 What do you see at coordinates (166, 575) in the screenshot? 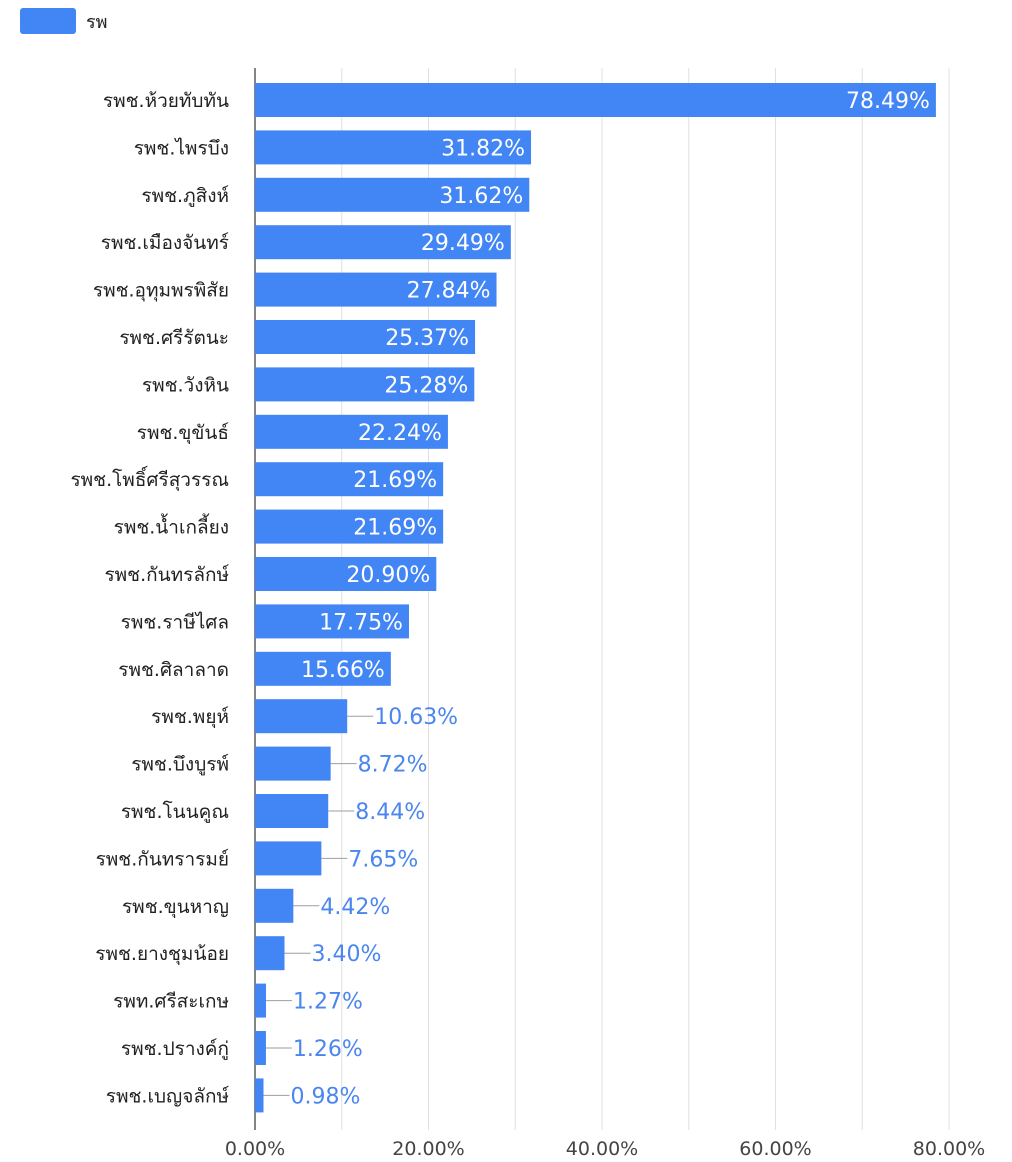
I see `category-label: รพช.กันทรลักษ์` at bounding box center [166, 575].